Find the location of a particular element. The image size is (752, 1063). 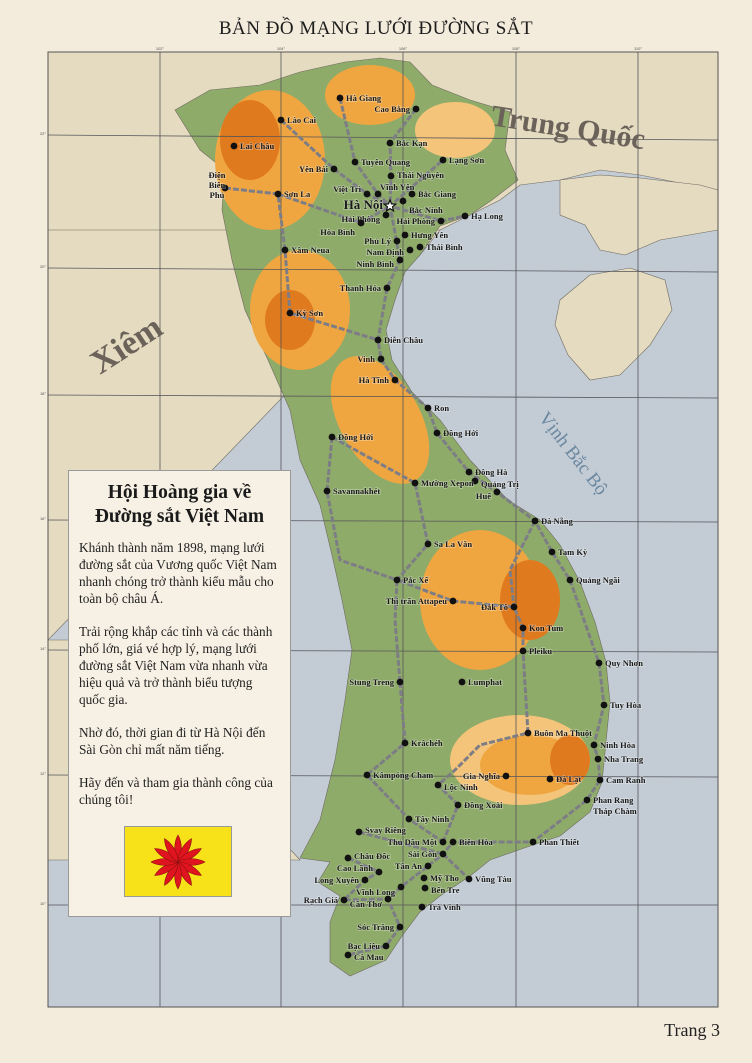

city: Sơn La is located at coordinates (293, 194).